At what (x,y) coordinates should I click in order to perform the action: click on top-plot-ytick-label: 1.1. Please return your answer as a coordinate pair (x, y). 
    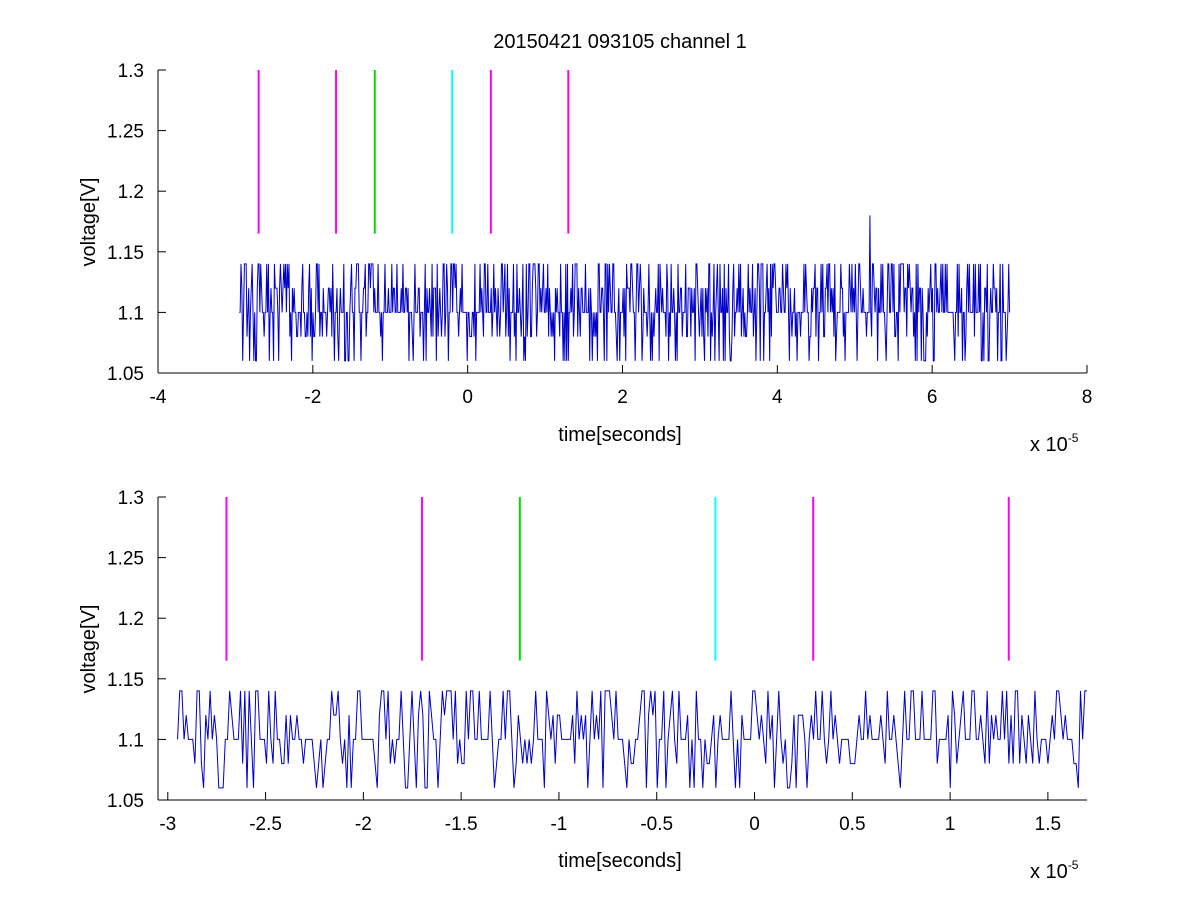
    Looking at the image, I should click on (131, 313).